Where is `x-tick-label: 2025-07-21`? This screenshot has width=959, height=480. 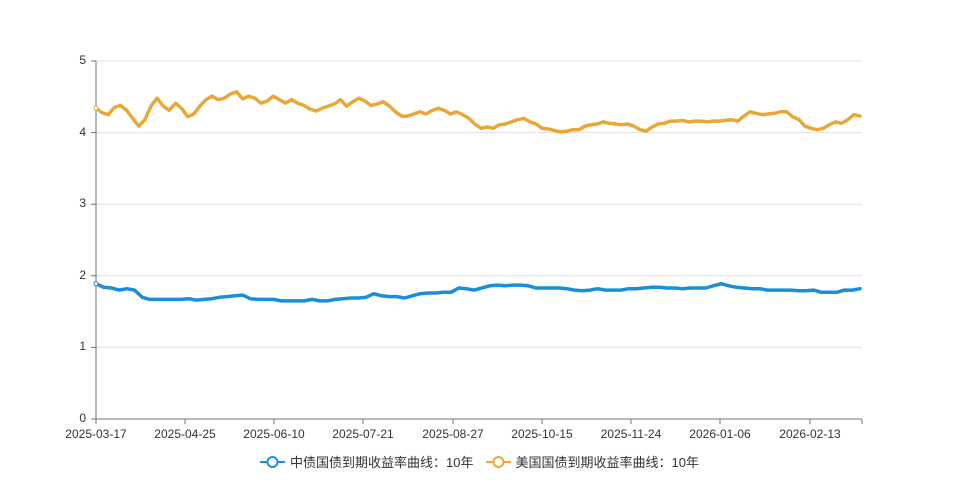 x-tick-label: 2025-07-21 is located at coordinates (363, 434).